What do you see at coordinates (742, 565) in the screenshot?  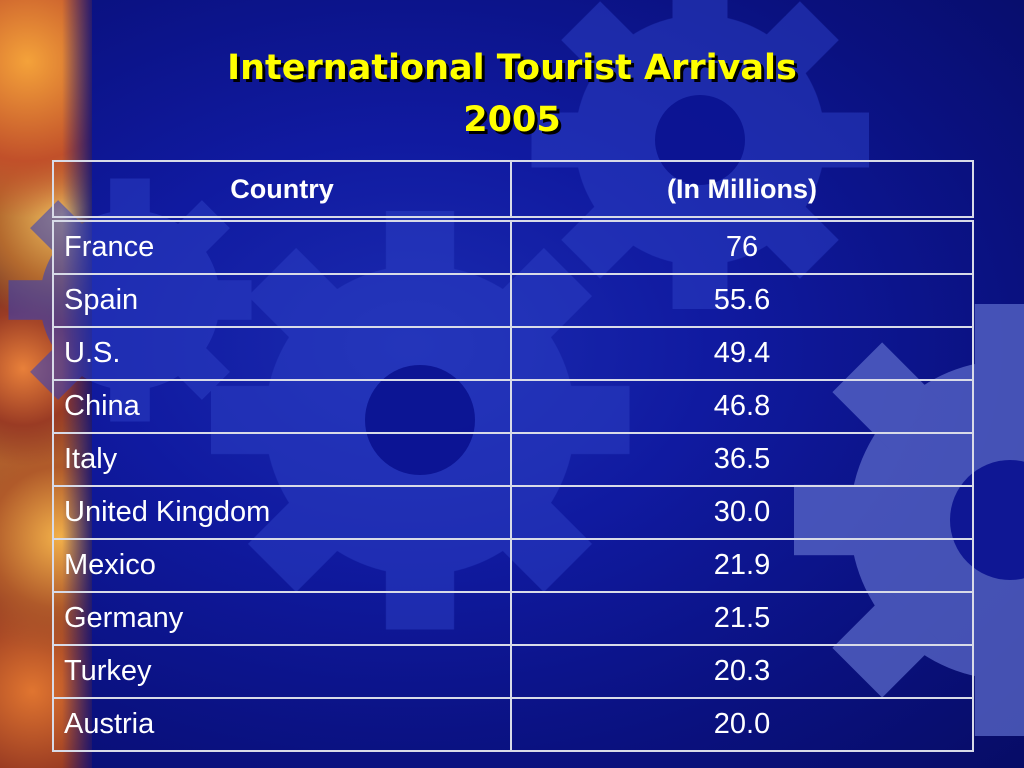 I see `value-cell: 21.9` at bounding box center [742, 565].